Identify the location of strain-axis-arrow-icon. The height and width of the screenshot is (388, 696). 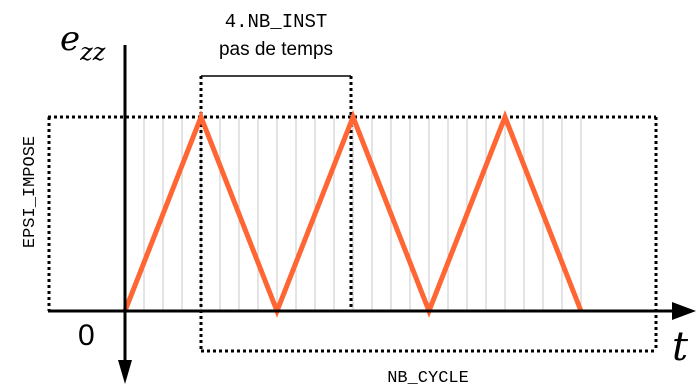
(125, 372).